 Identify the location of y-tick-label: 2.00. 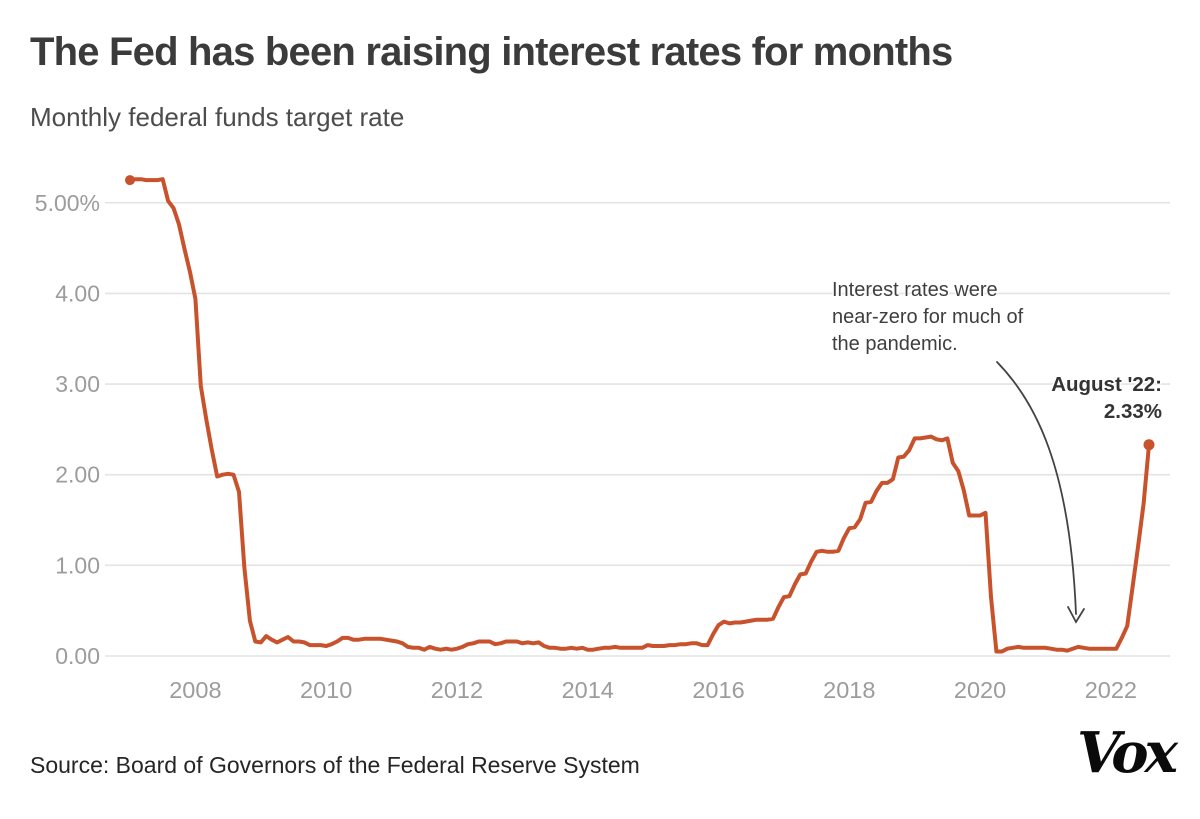
(77, 475).